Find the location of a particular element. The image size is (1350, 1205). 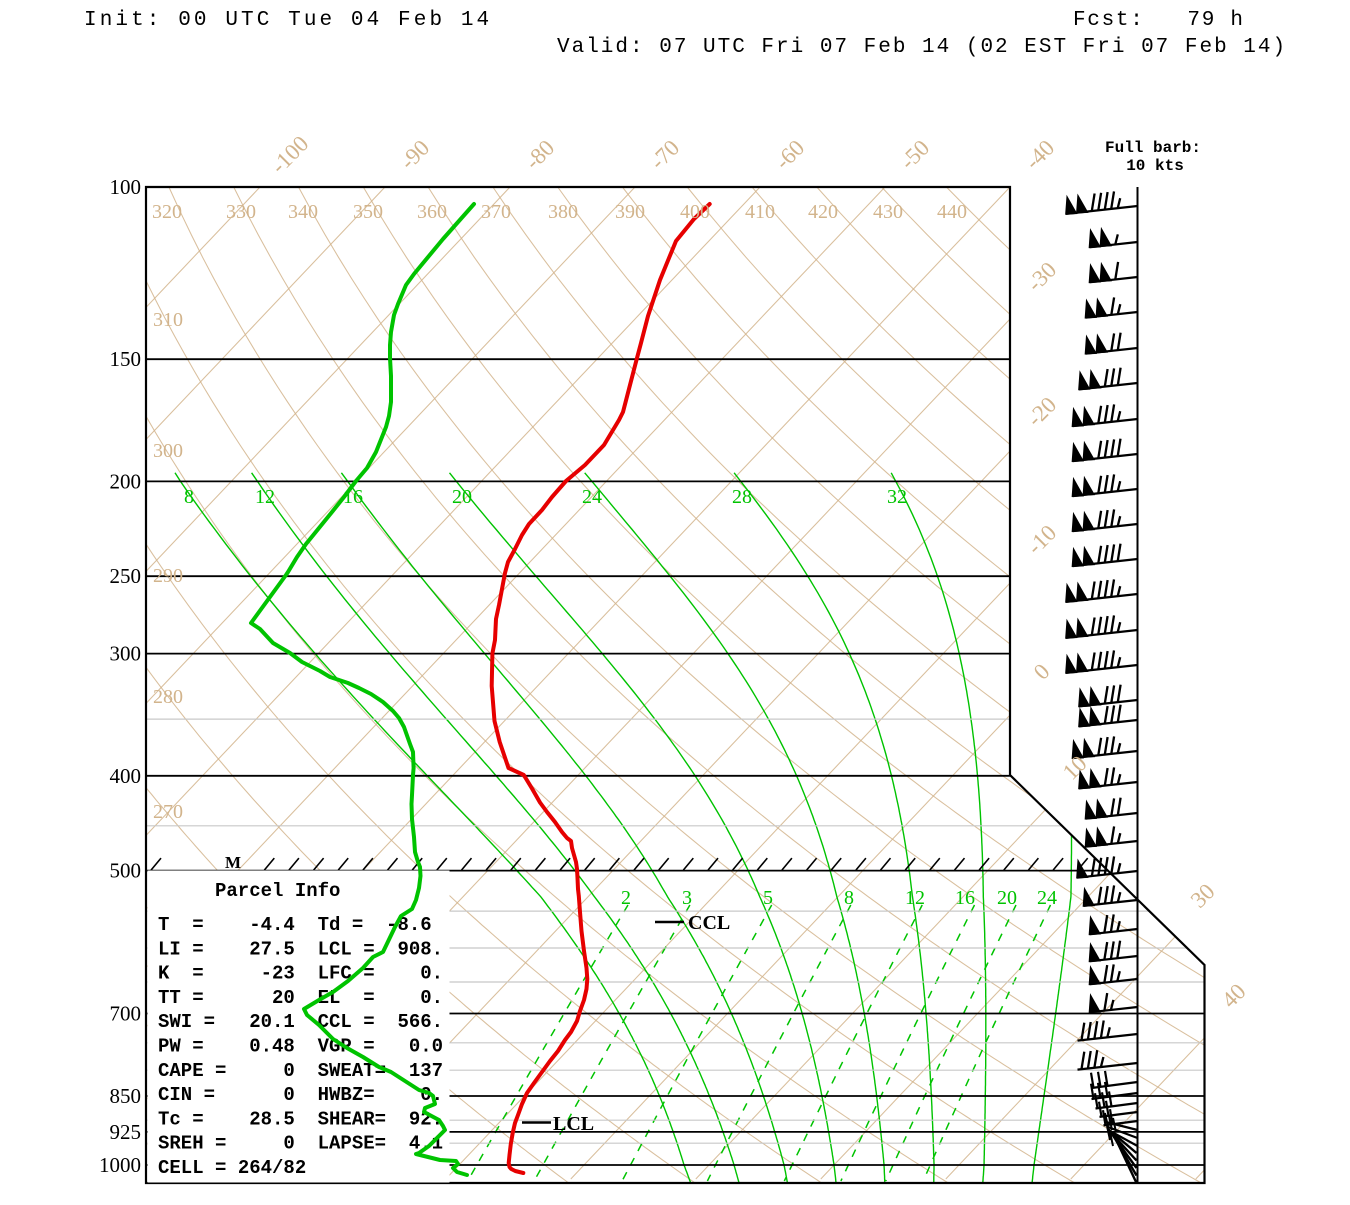

svg-text: 420 is located at coordinates (823, 212).